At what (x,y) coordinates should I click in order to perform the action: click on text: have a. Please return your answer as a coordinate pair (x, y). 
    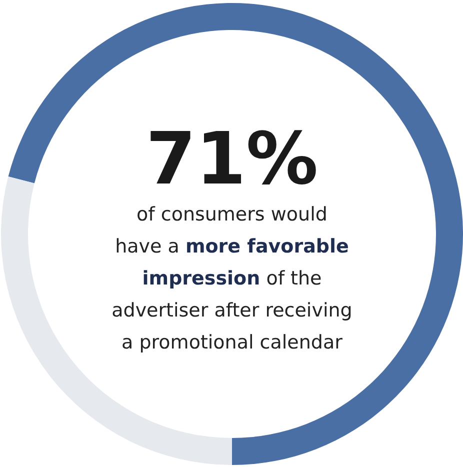
    Looking at the image, I should click on (147, 247).